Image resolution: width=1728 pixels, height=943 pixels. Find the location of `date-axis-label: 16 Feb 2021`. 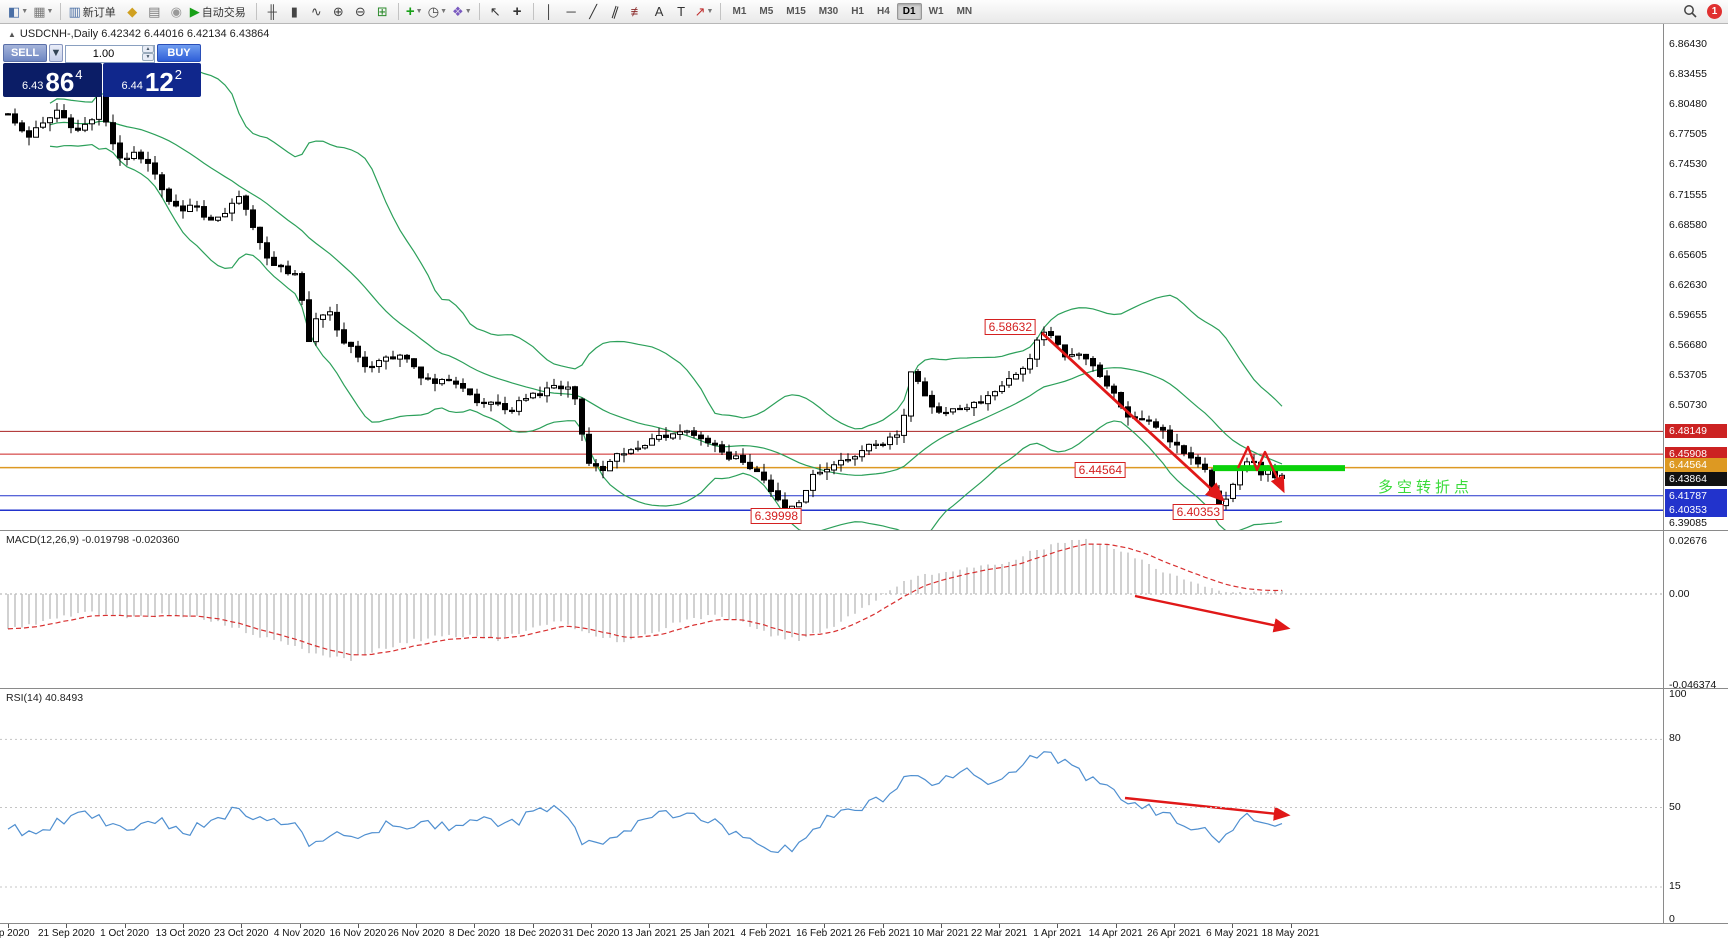

date-axis-label: 16 Feb 2021 is located at coordinates (824, 933).